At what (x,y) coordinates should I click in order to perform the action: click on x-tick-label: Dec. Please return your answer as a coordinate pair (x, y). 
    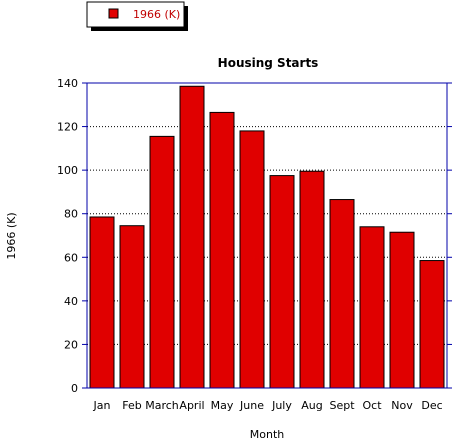
    Looking at the image, I should click on (431, 405).